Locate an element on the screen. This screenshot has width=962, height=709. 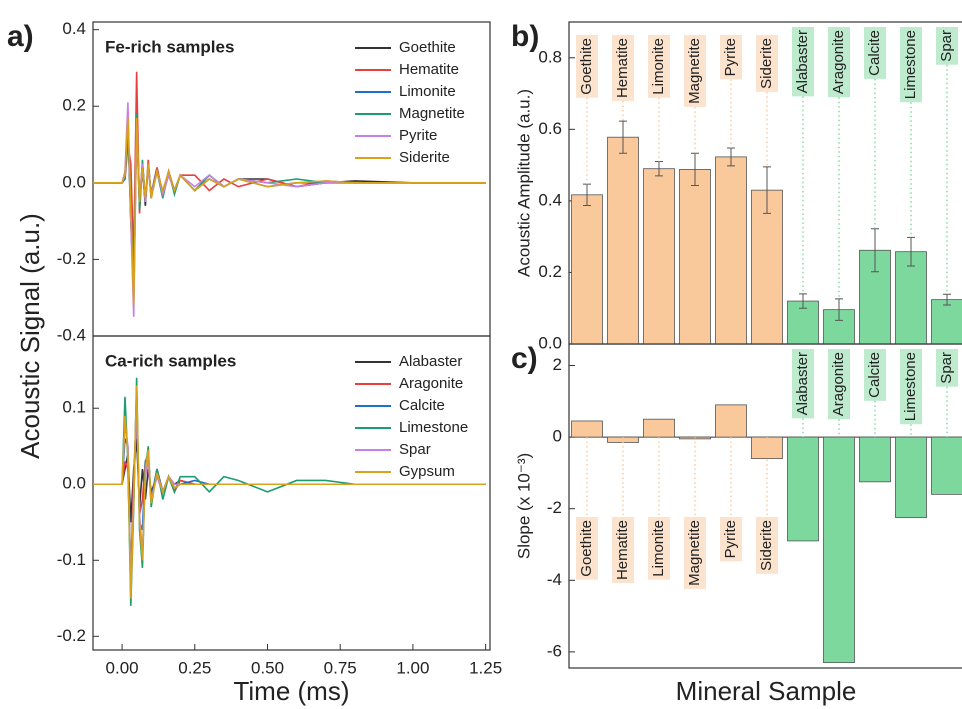
y-tick-label: 0.4 is located at coordinates (74, 28).